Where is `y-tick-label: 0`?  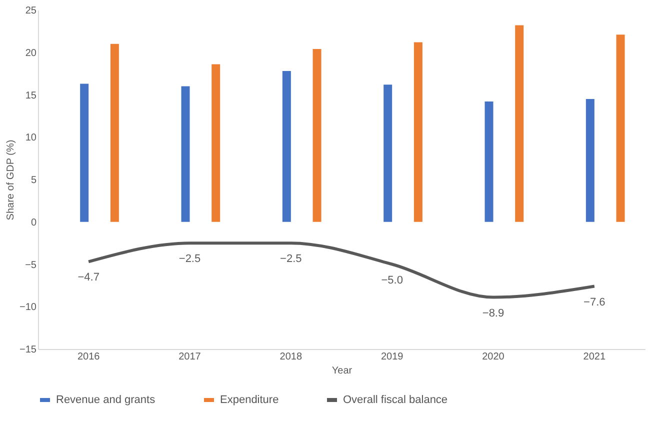
y-tick-label: 0 is located at coordinates (33, 222).